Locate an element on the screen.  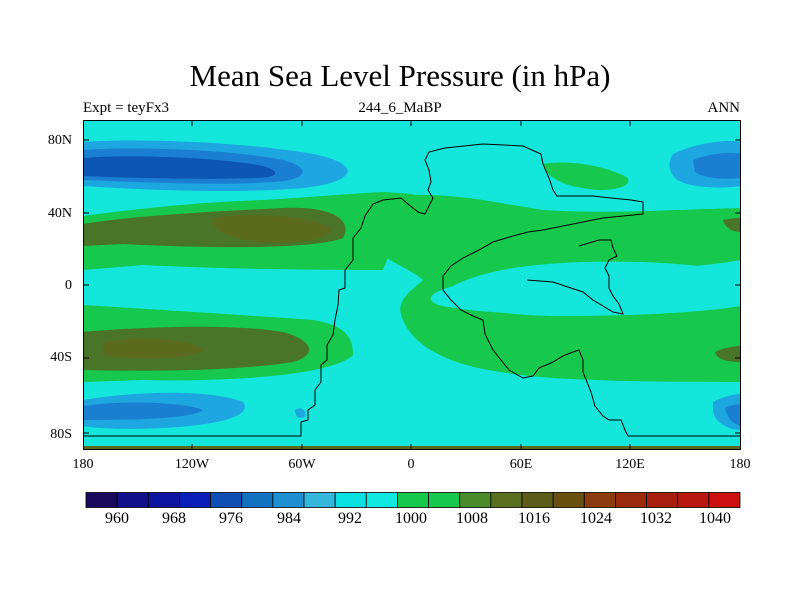
period-label: 244_6_MaBP is located at coordinates (400, 108).